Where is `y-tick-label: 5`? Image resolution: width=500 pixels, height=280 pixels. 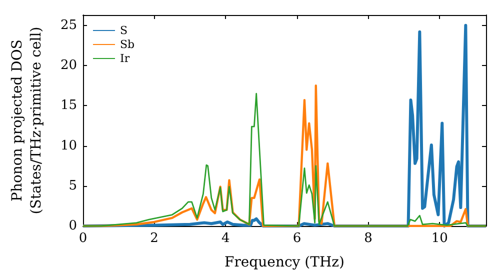
y-tick-label: 5 is located at coordinates (72, 186).